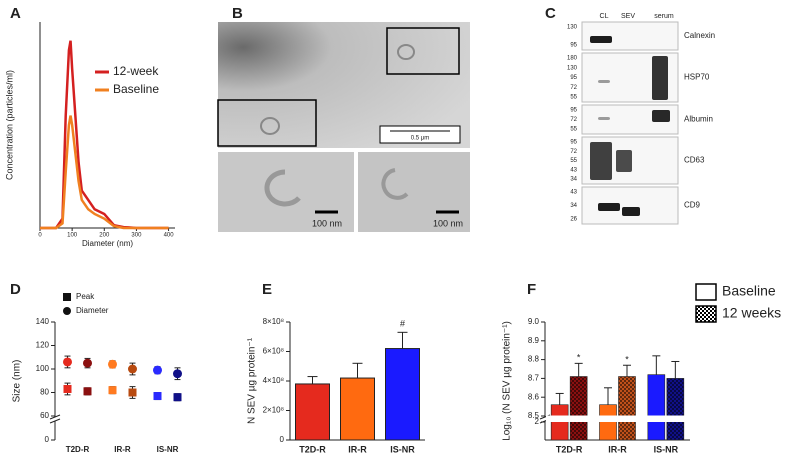 This screenshot has width=794, height=465. Describe the element at coordinates (628, 16) in the screenshot. I see `lane-label: SEV` at that location.